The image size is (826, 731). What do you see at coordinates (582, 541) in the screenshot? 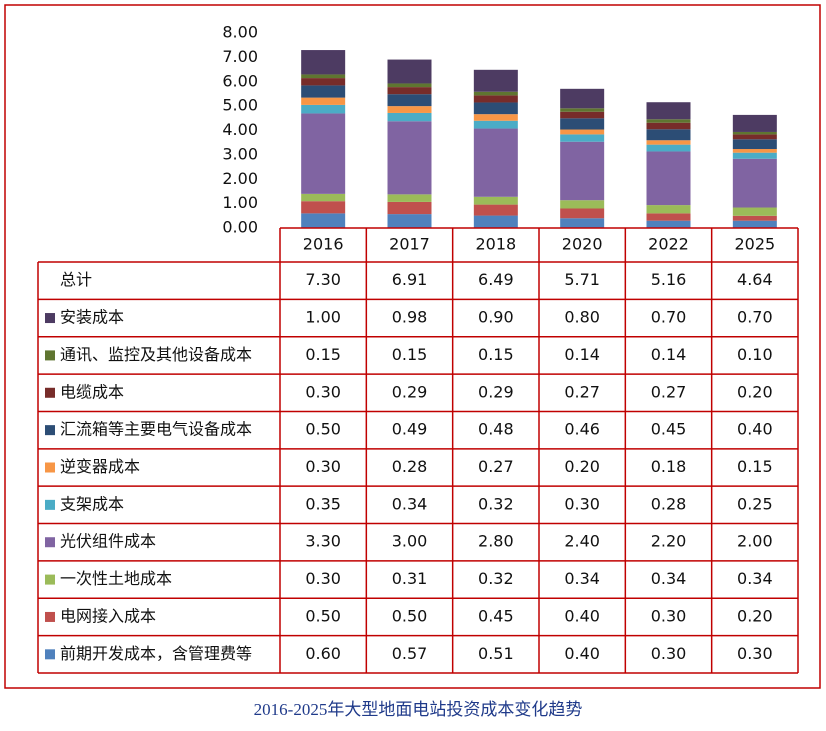
I see `cell-value: 2.40` at bounding box center [582, 541].